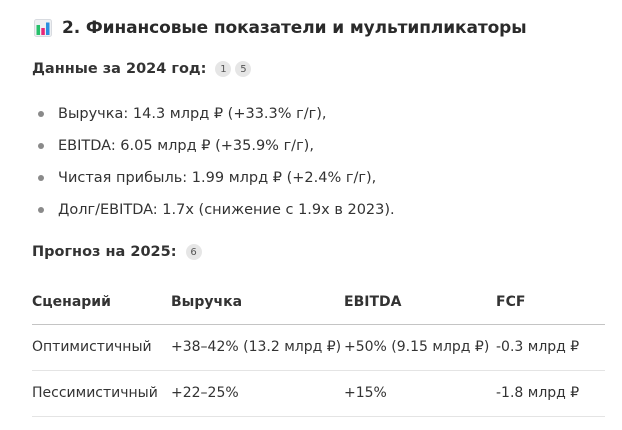  What do you see at coordinates (420, 393) in the screenshot?
I see `table-cell: +15%` at bounding box center [420, 393].